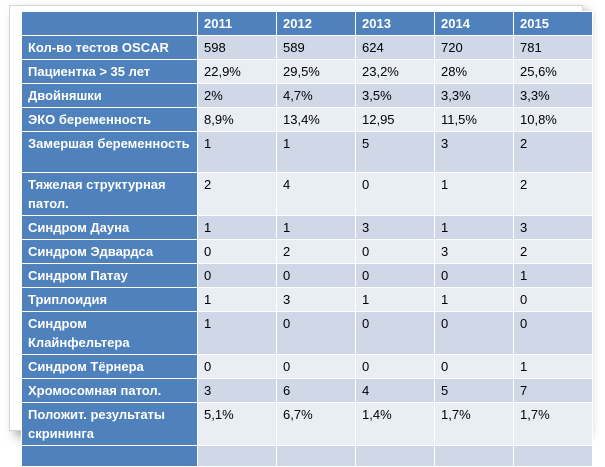 This screenshot has width=605, height=467. Describe the element at coordinates (474, 23) in the screenshot. I see `header-cell: 2014` at that location.